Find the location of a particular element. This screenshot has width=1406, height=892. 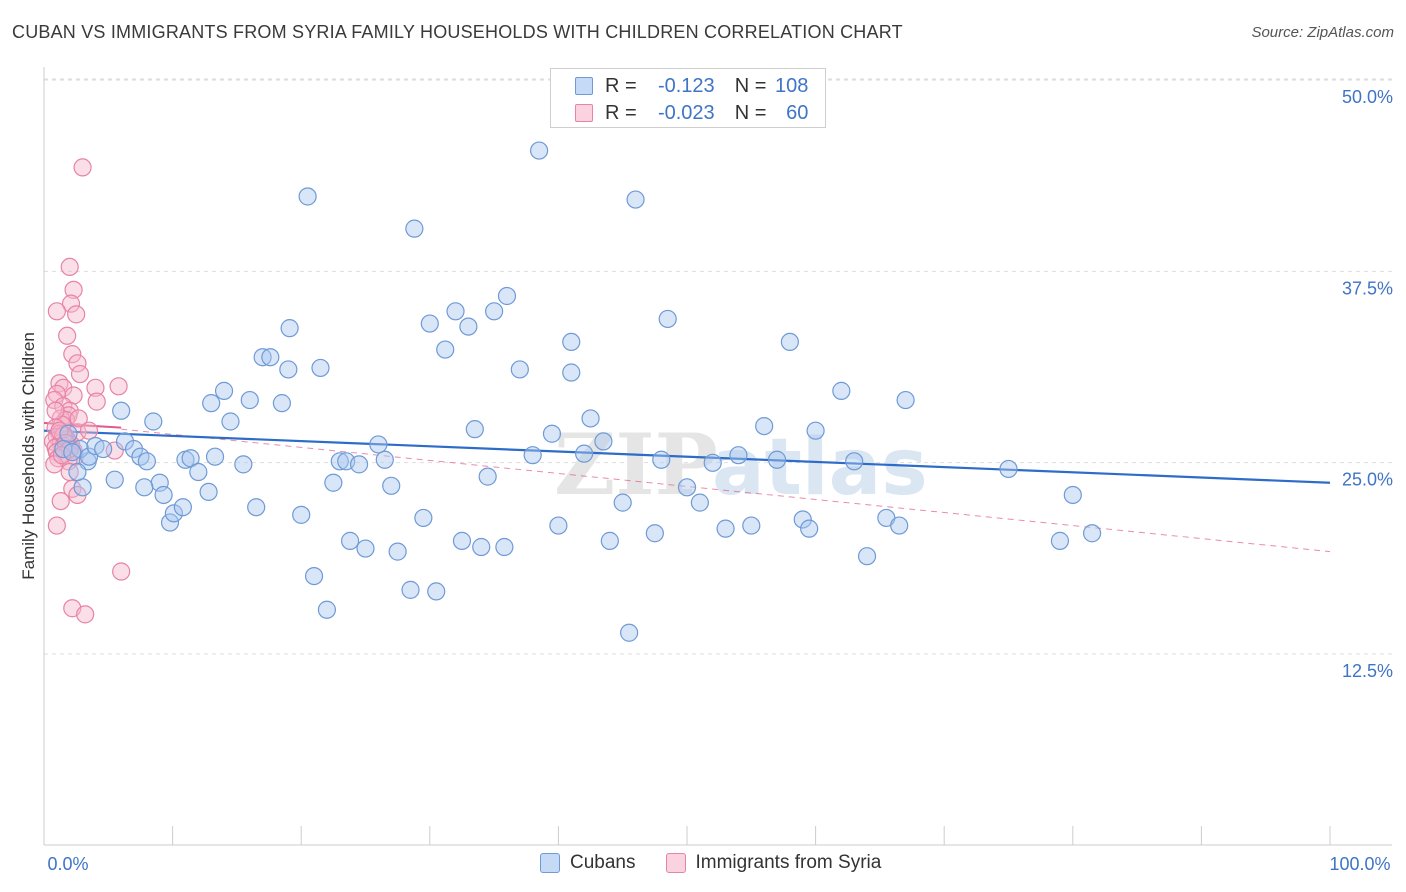

legend-item-syria: Immigrants from Syria is located at coordinates (773, 863).